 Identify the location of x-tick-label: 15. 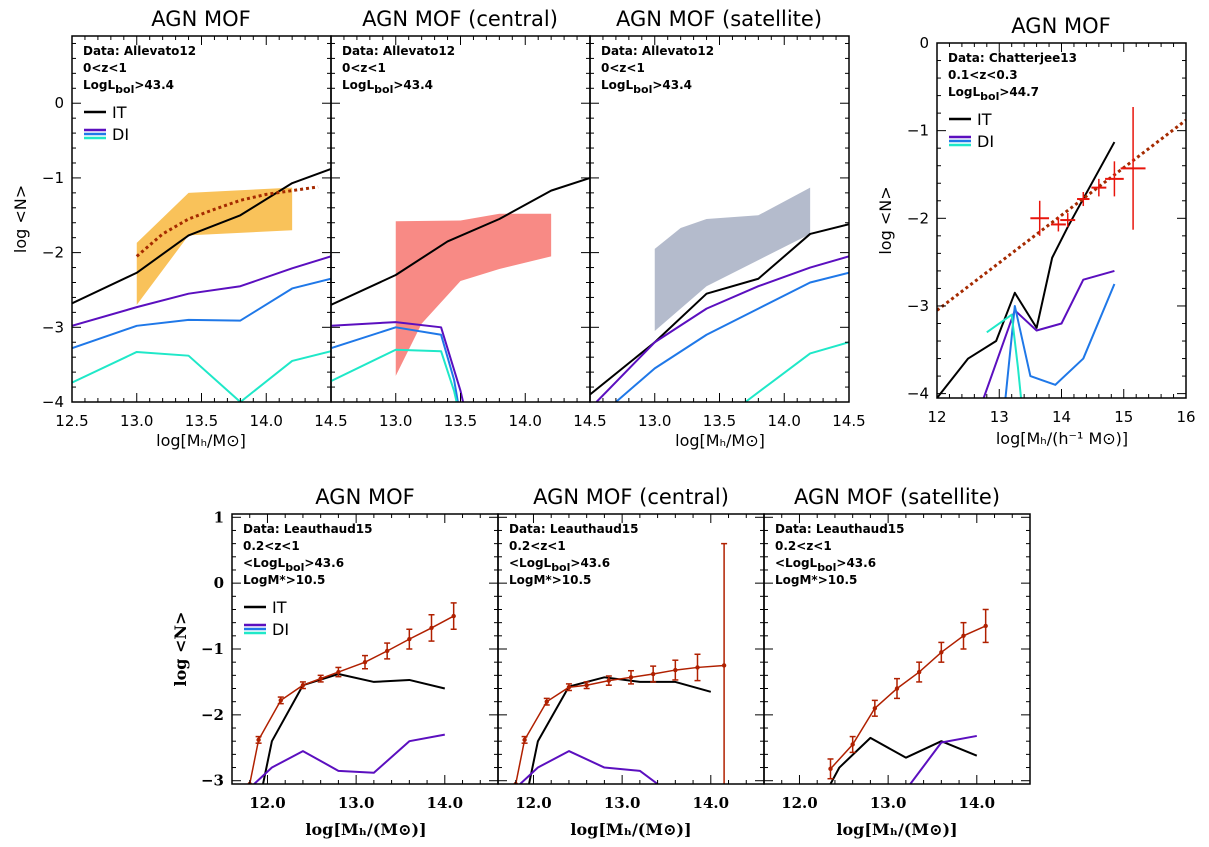
(1123, 417).